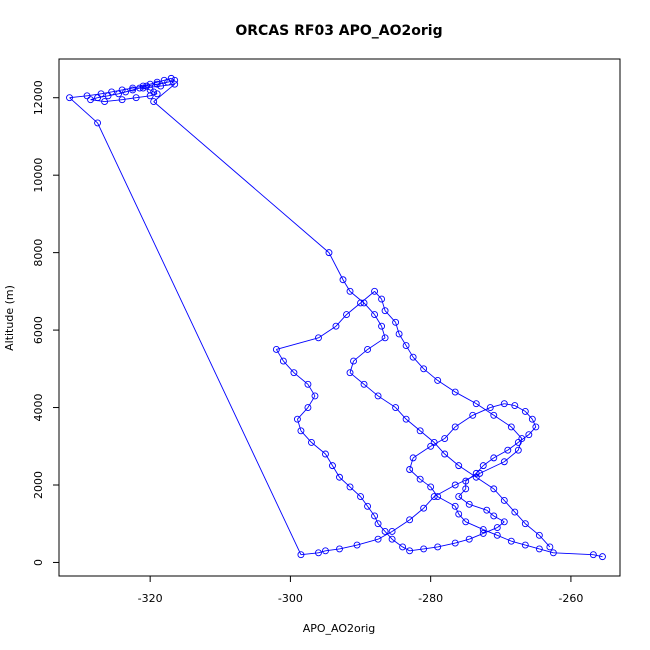 The width and height of the screenshot is (650, 650). Describe the element at coordinates (38, 253) in the screenshot. I see `y-tick-label: 8000` at that location.